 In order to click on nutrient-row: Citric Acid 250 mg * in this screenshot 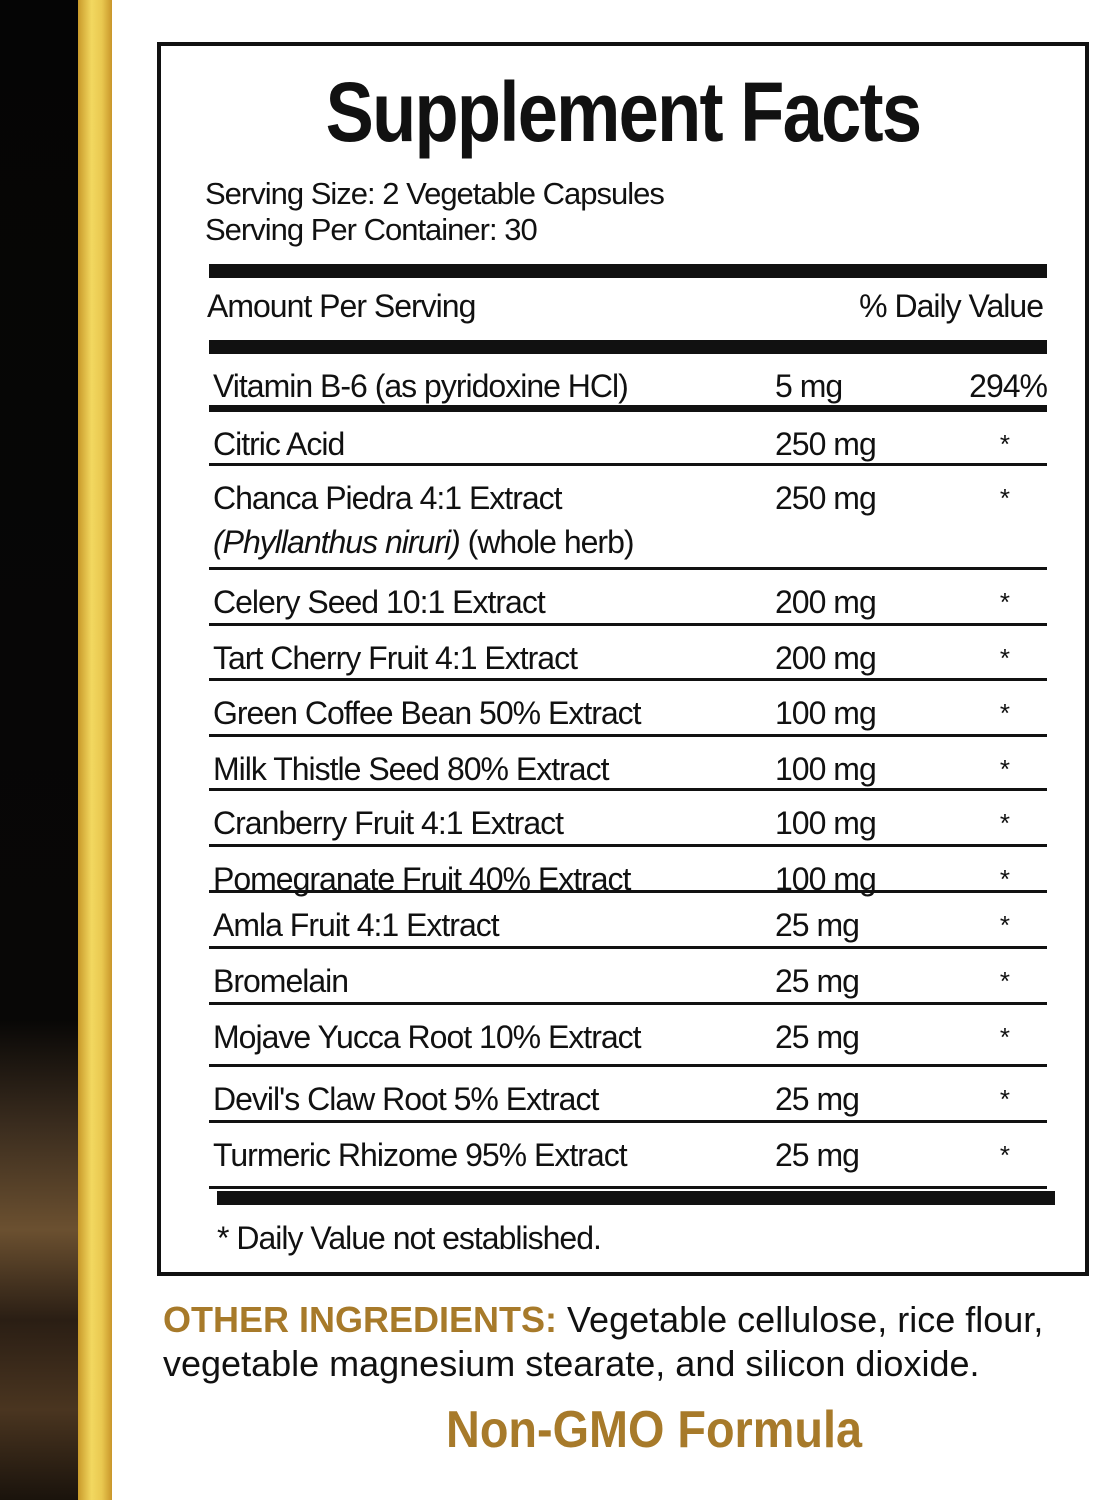, I will do `click(628, 439)`.